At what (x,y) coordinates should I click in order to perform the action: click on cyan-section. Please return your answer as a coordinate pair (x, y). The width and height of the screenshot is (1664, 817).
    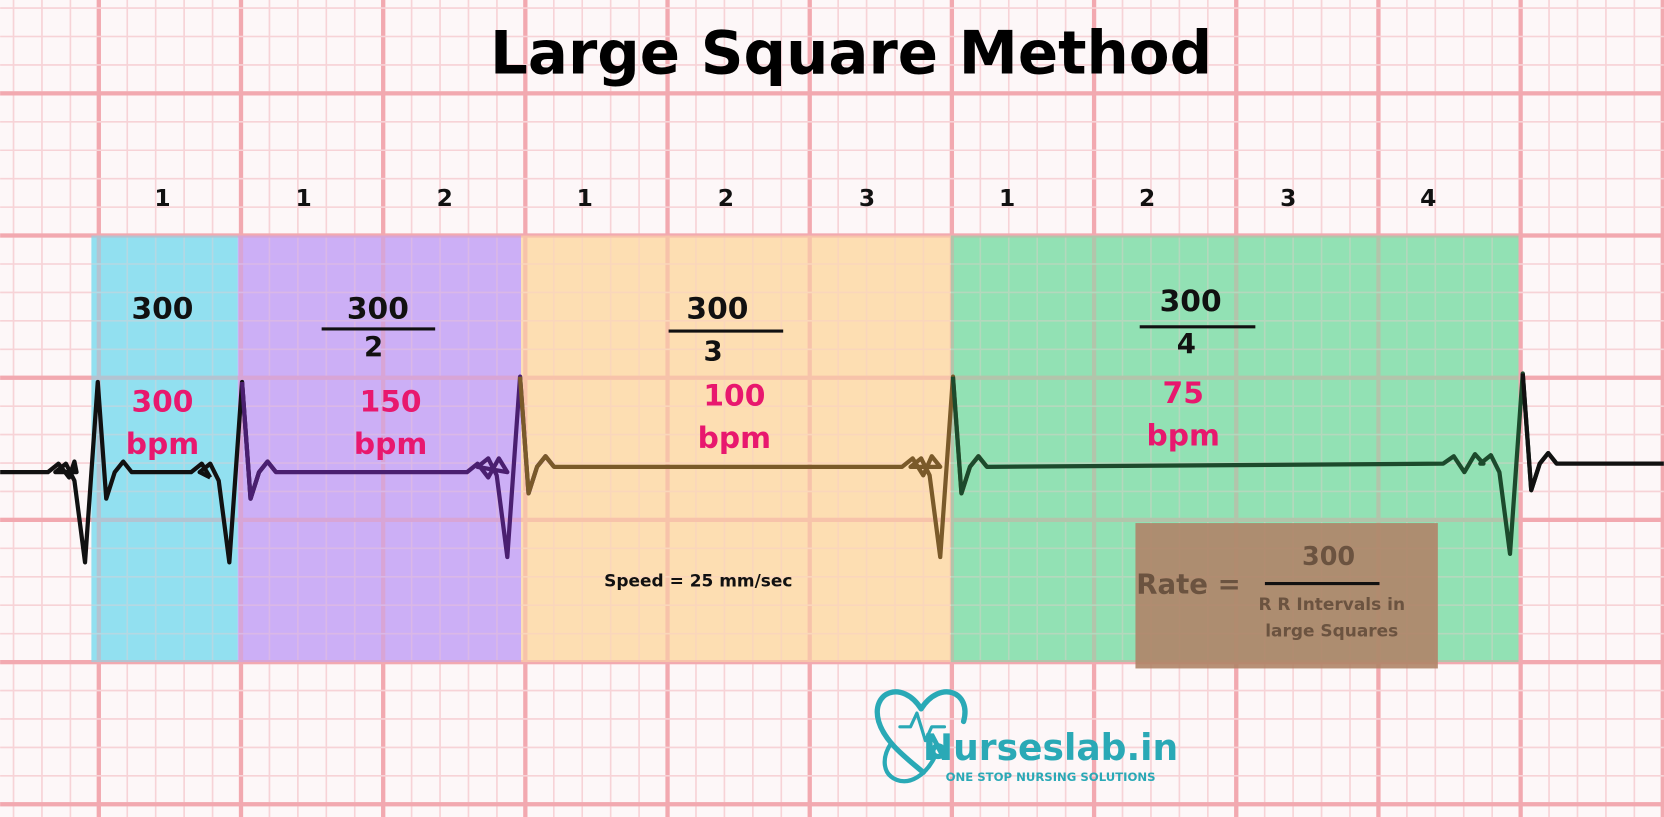
    Looking at the image, I should click on (164, 449).